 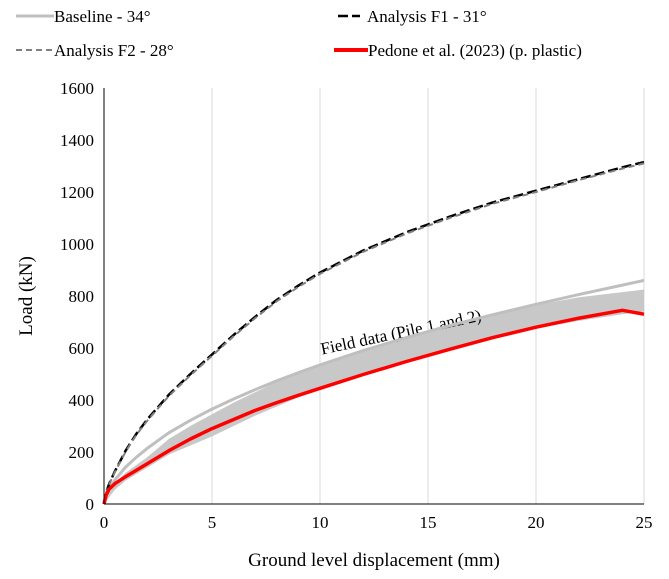 What do you see at coordinates (320, 522) in the screenshot?
I see `x-tick-label-2: 10` at bounding box center [320, 522].